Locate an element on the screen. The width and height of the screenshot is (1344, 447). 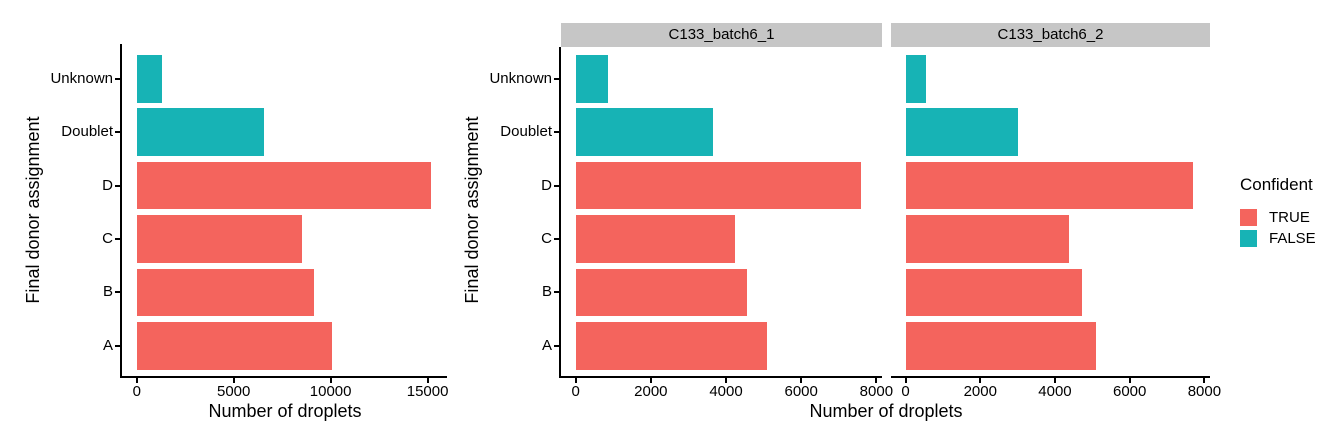
legend-title: Confident is located at coordinates (1276, 184).